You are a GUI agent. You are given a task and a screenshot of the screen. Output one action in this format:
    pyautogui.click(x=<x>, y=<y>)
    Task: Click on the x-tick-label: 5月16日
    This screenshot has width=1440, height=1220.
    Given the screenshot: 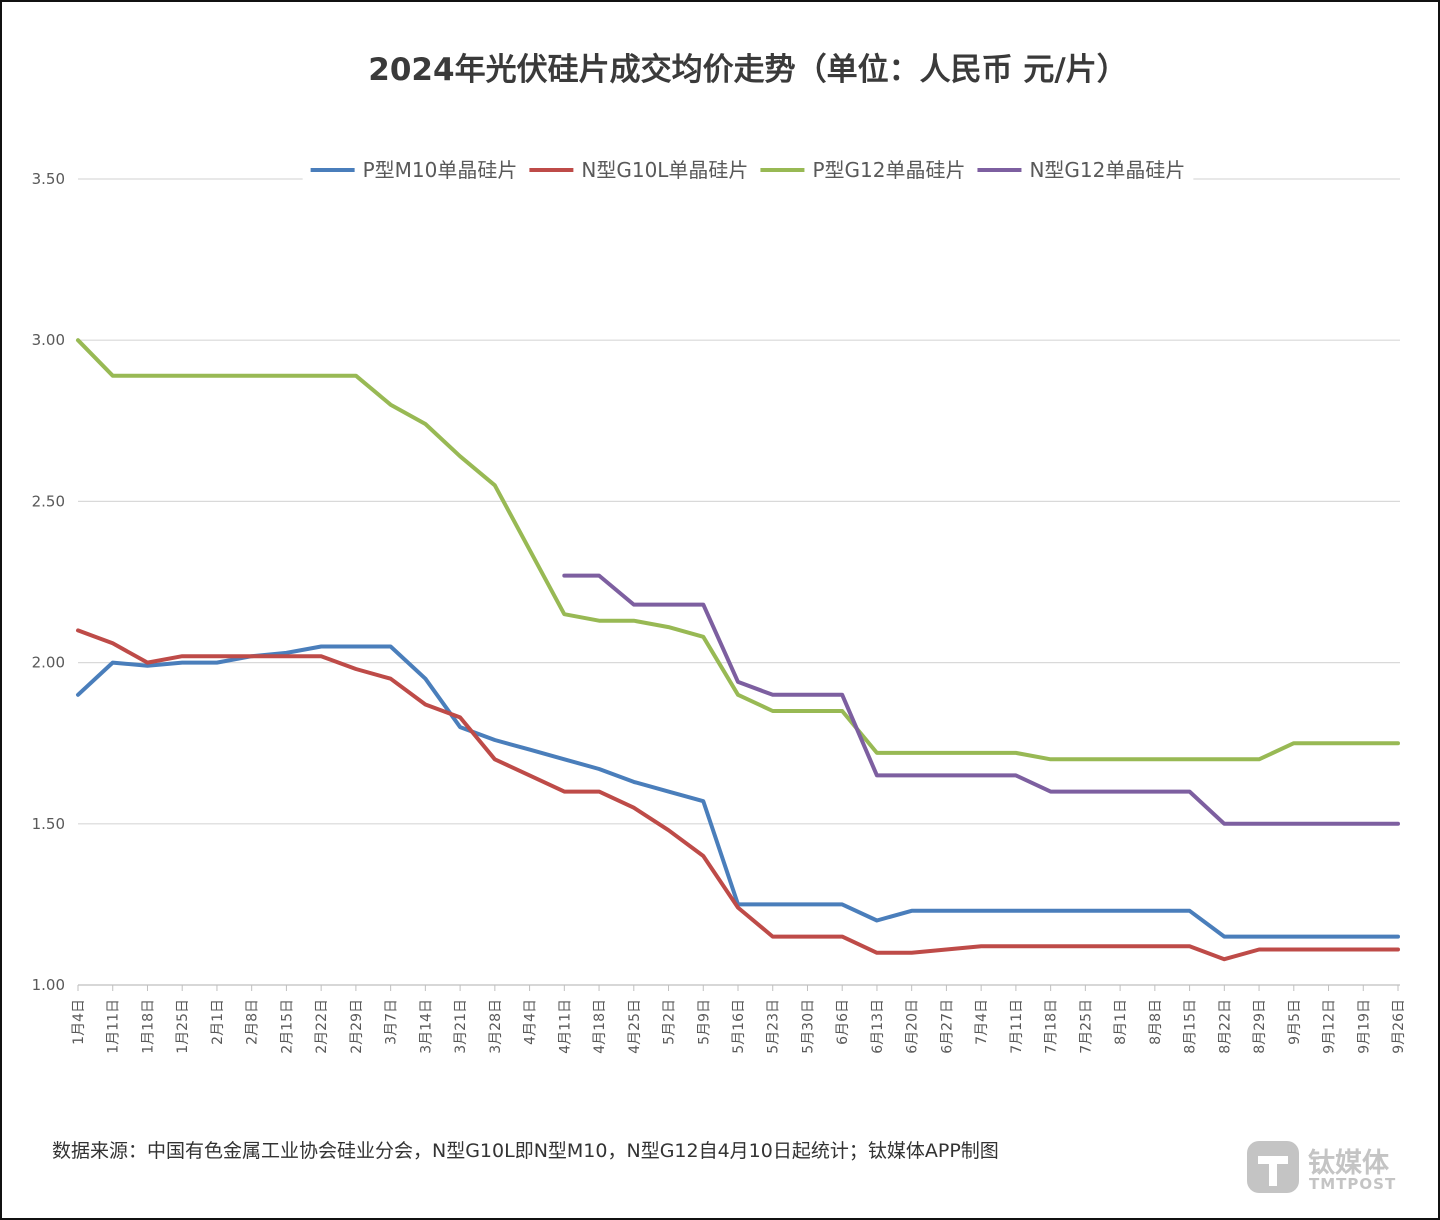 What is the action you would take?
    pyautogui.click(x=739, y=1026)
    